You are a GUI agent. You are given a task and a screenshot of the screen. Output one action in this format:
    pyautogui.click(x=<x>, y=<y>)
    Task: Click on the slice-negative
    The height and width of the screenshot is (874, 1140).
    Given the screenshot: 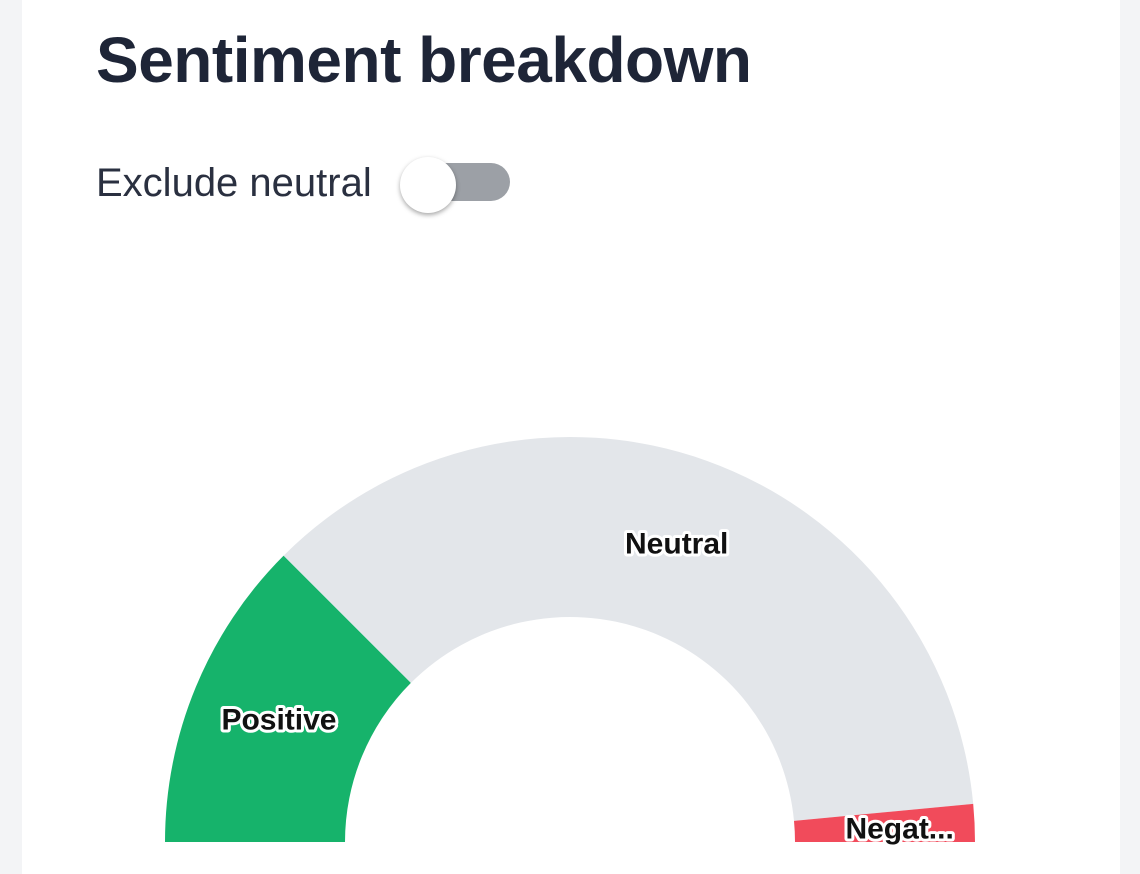 What is the action you would take?
    pyautogui.click(x=884, y=822)
    